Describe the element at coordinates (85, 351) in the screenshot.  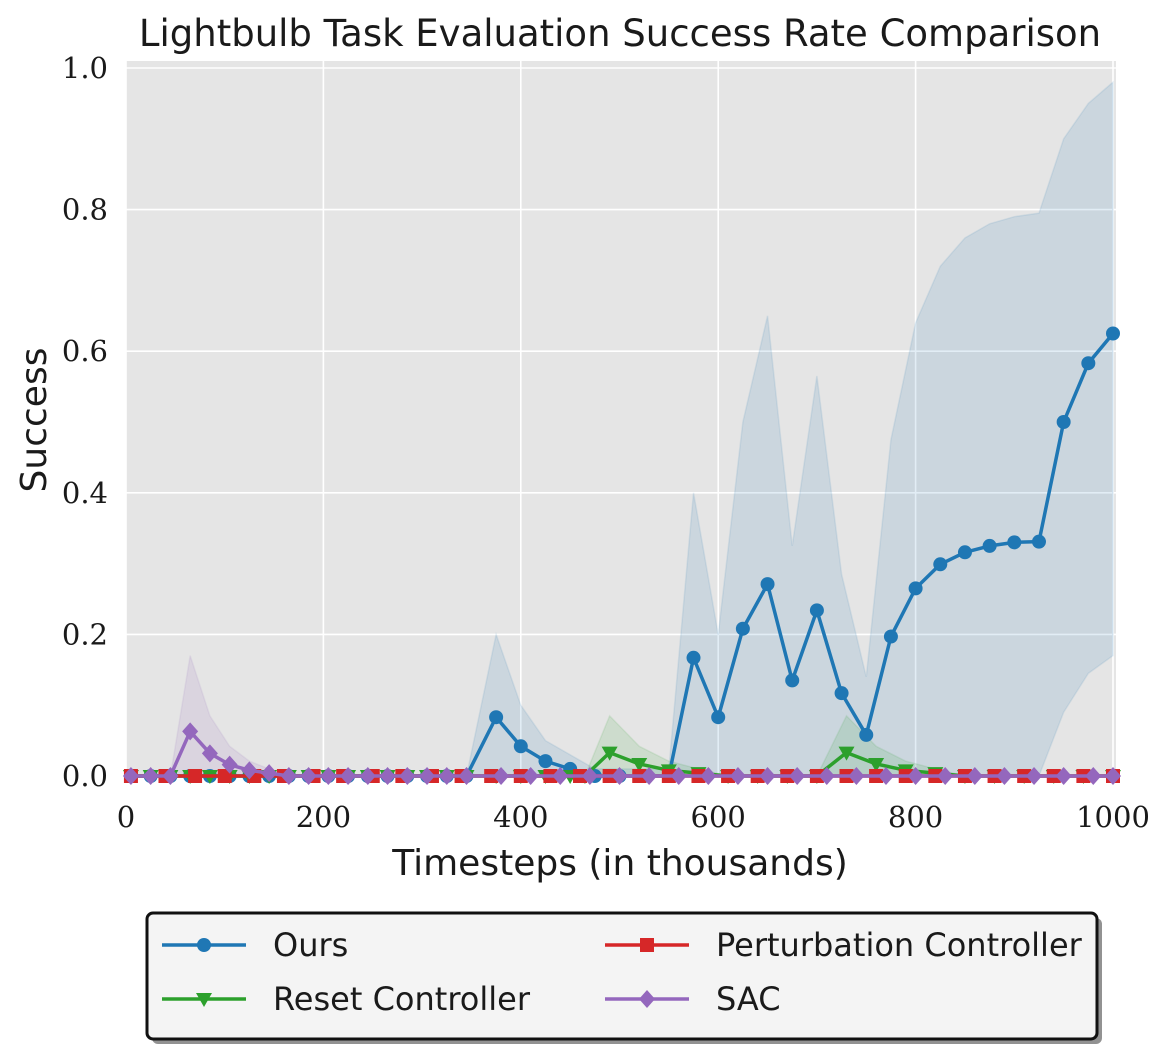
I see `y-tick-label: 0.6` at that location.